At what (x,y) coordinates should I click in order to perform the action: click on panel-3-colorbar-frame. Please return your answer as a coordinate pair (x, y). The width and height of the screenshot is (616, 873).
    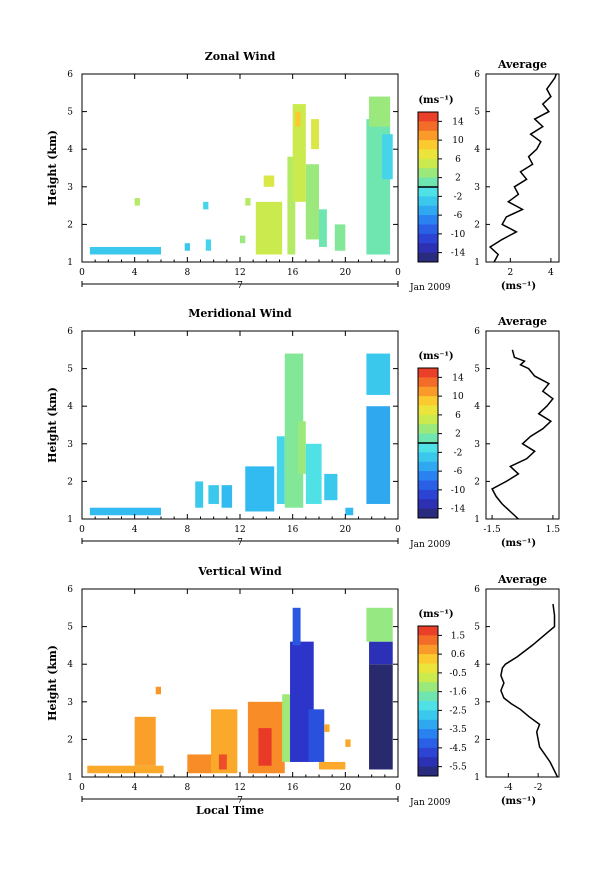
    Looking at the image, I should click on (428, 701).